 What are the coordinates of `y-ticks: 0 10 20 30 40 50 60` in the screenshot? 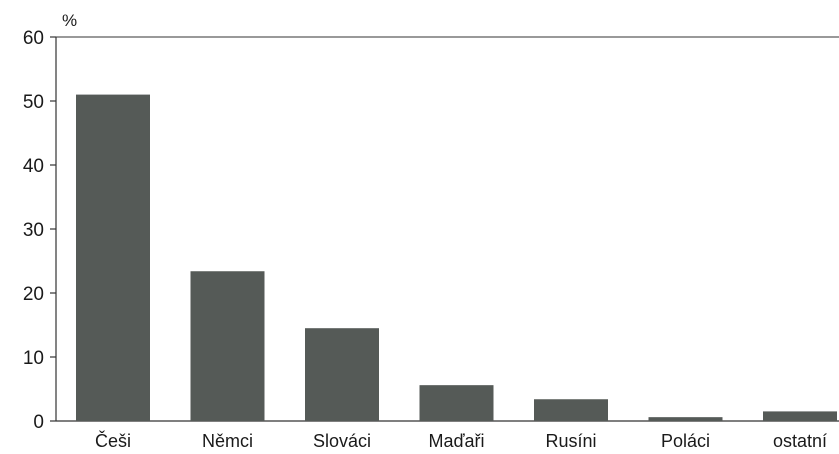 It's located at (39, 230).